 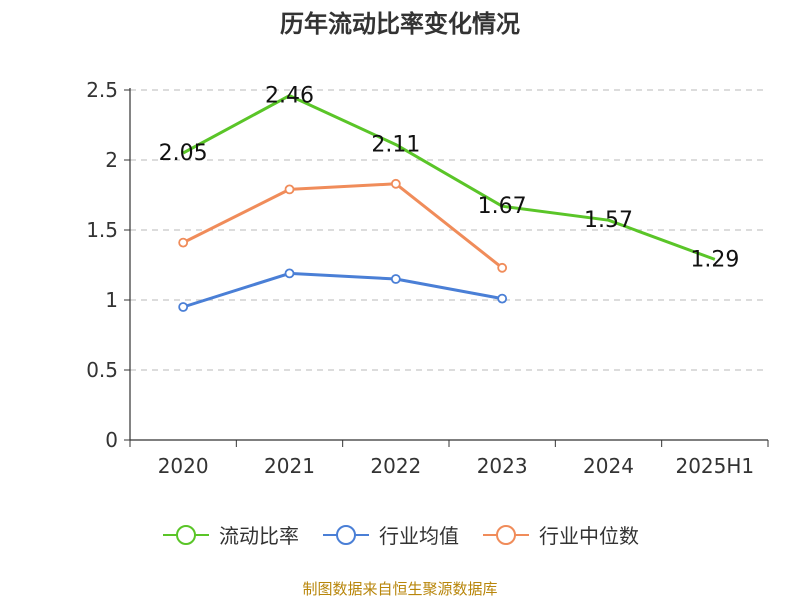 What do you see at coordinates (111, 160) in the screenshot?
I see `y-tick-label: 2` at bounding box center [111, 160].